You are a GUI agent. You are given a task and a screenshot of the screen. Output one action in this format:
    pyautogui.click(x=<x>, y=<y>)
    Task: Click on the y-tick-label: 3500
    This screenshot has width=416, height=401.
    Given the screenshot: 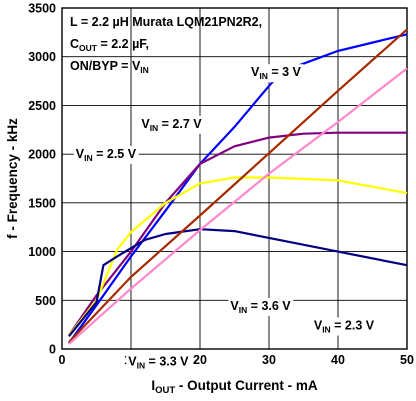 What is the action you would take?
    pyautogui.click(x=42, y=9)
    